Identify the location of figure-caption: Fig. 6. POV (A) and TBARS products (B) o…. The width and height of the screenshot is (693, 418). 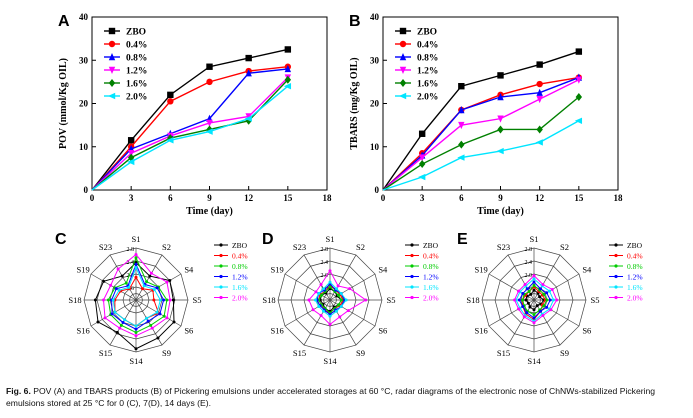
(348, 397).